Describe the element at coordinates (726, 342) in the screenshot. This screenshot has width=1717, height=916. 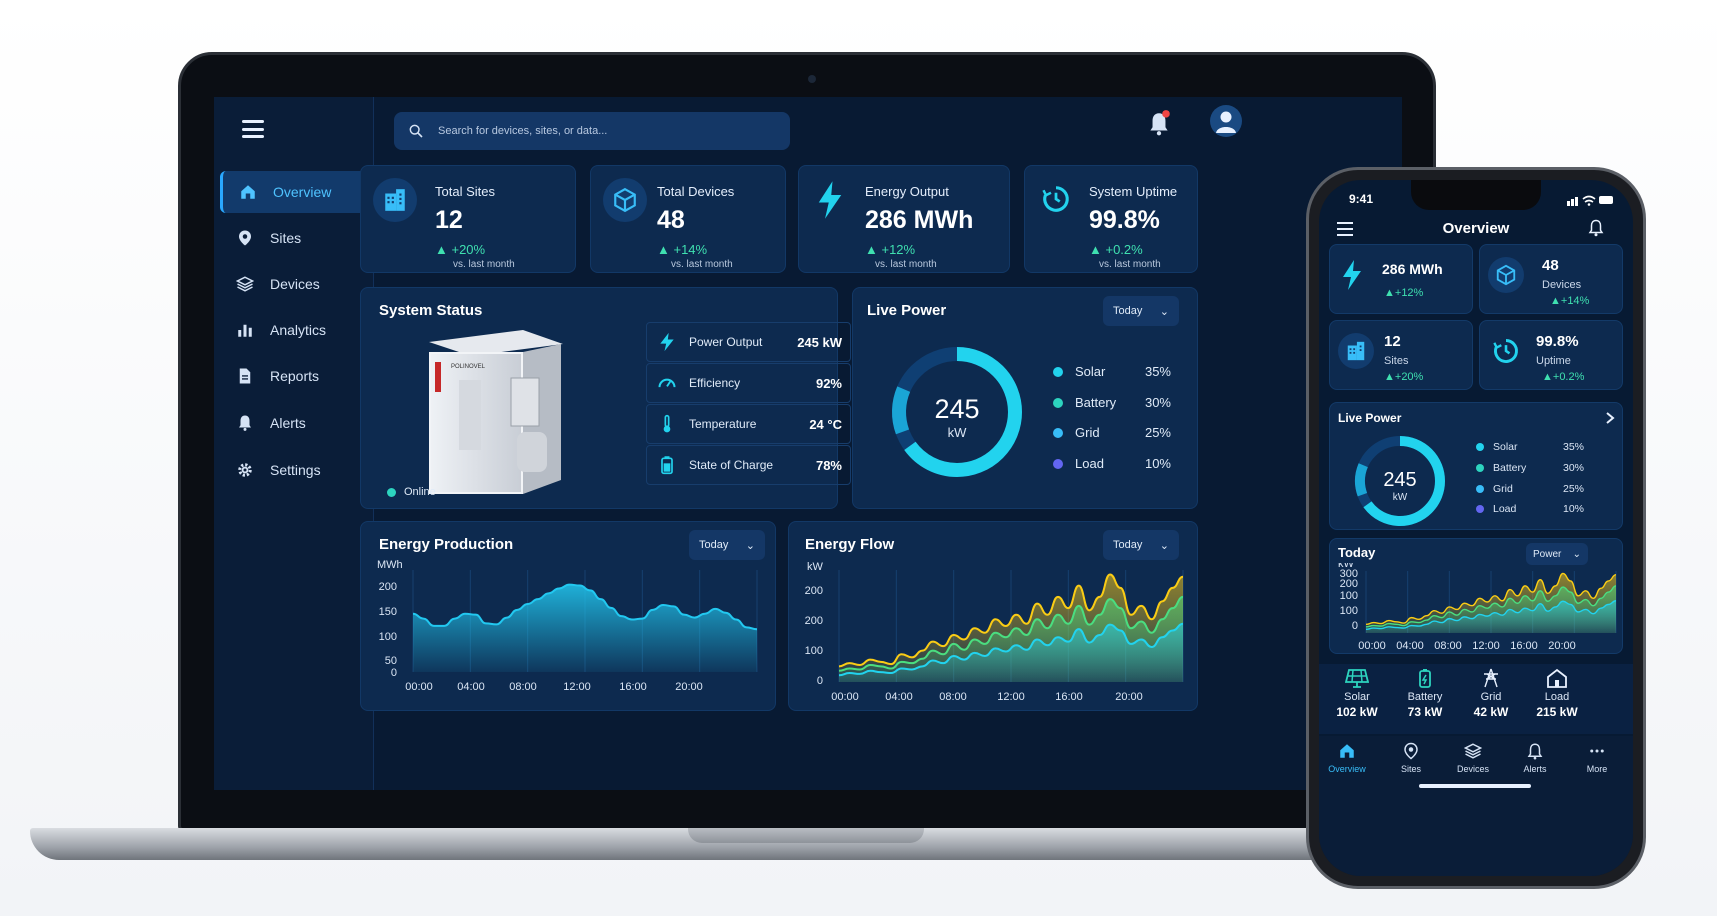
I see `metric-label: Power Output` at that location.